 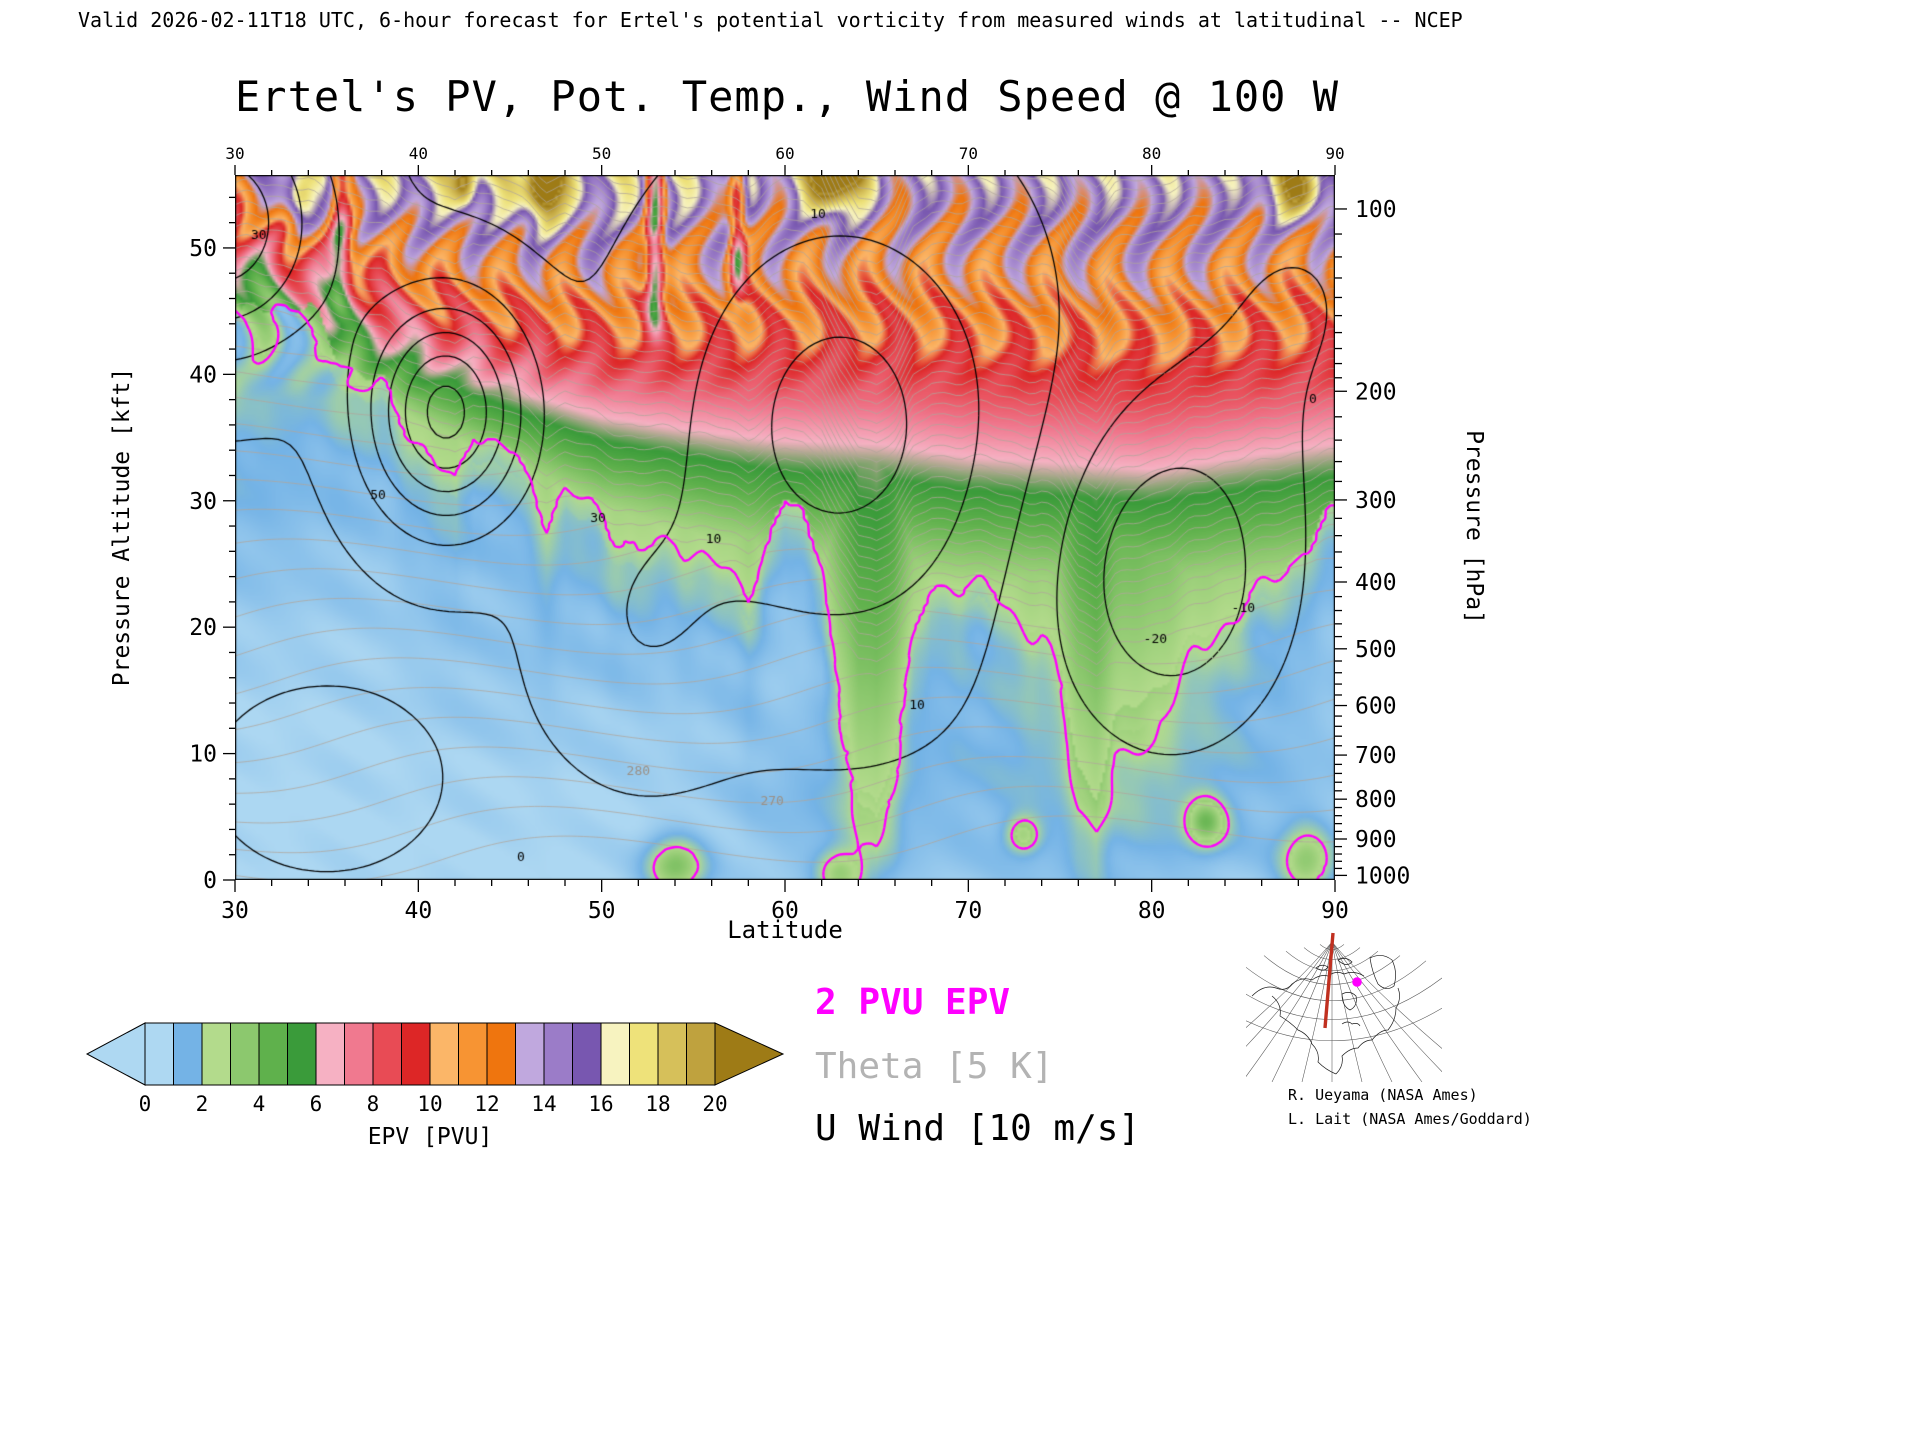 What do you see at coordinates (658, 1104) in the screenshot?
I see `colorbar-tick-label: 18` at bounding box center [658, 1104].